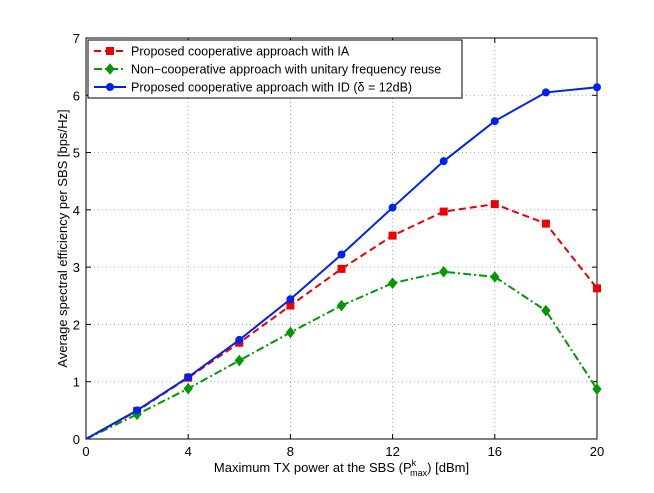 The width and height of the screenshot is (654, 493). Describe the element at coordinates (76, 210) in the screenshot. I see `y-tick-label: 4` at that location.